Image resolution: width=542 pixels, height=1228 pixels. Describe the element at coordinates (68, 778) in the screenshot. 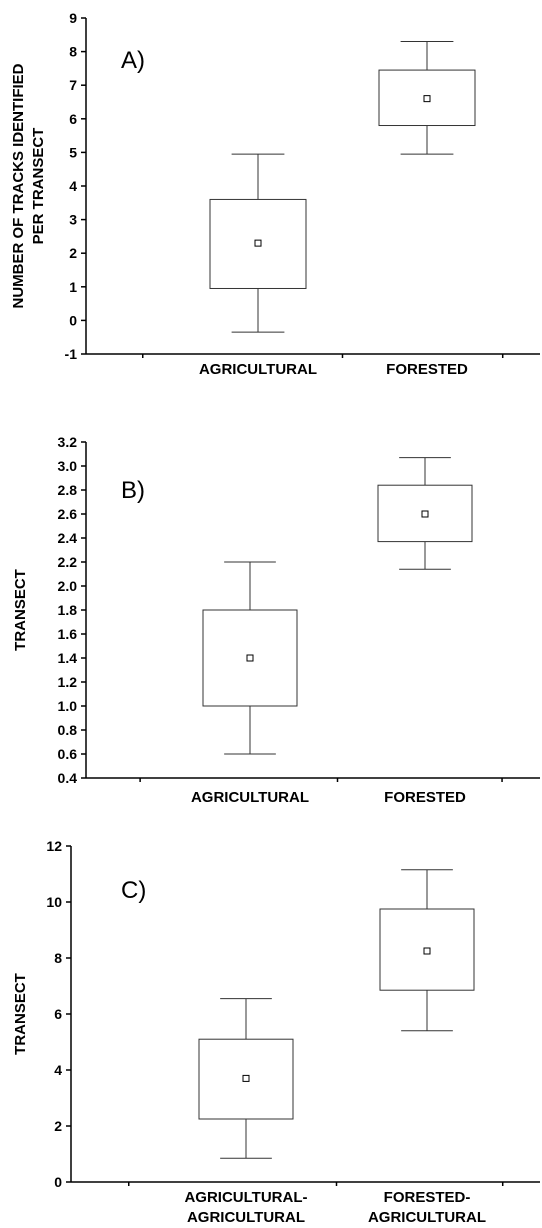

I see `y-tick-label: 0.4` at that location.